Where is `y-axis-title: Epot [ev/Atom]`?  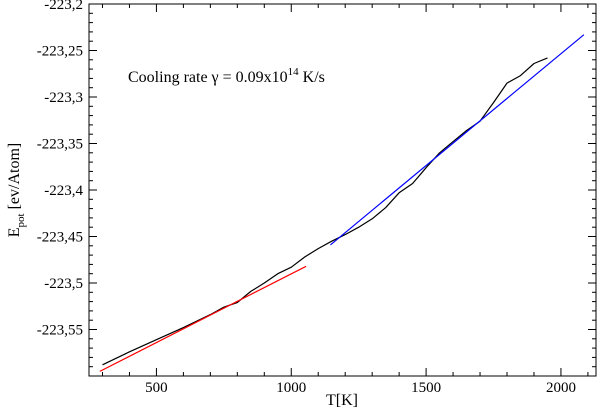 y-axis-title: Epot [ev/Atom] is located at coordinates (16, 190).